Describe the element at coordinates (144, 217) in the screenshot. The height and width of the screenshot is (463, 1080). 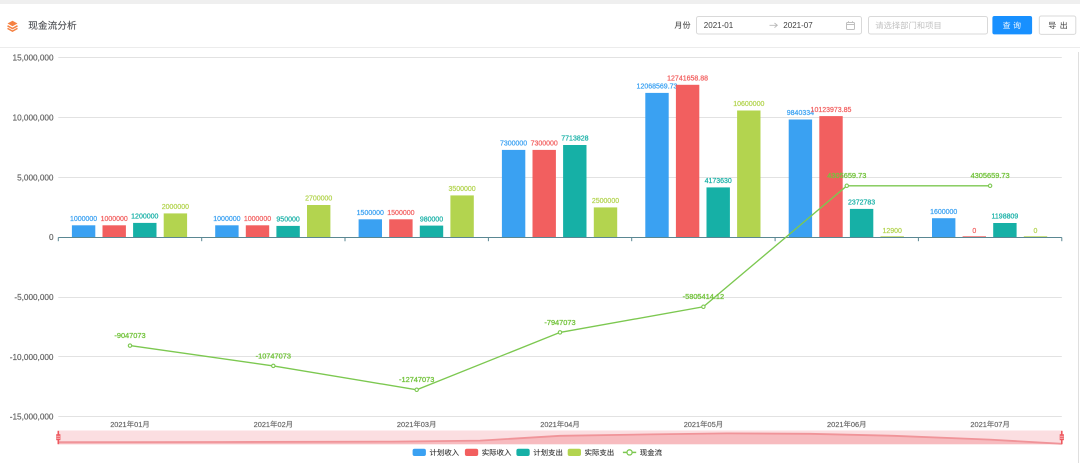
I see `svg-text: 1200000` at that location.